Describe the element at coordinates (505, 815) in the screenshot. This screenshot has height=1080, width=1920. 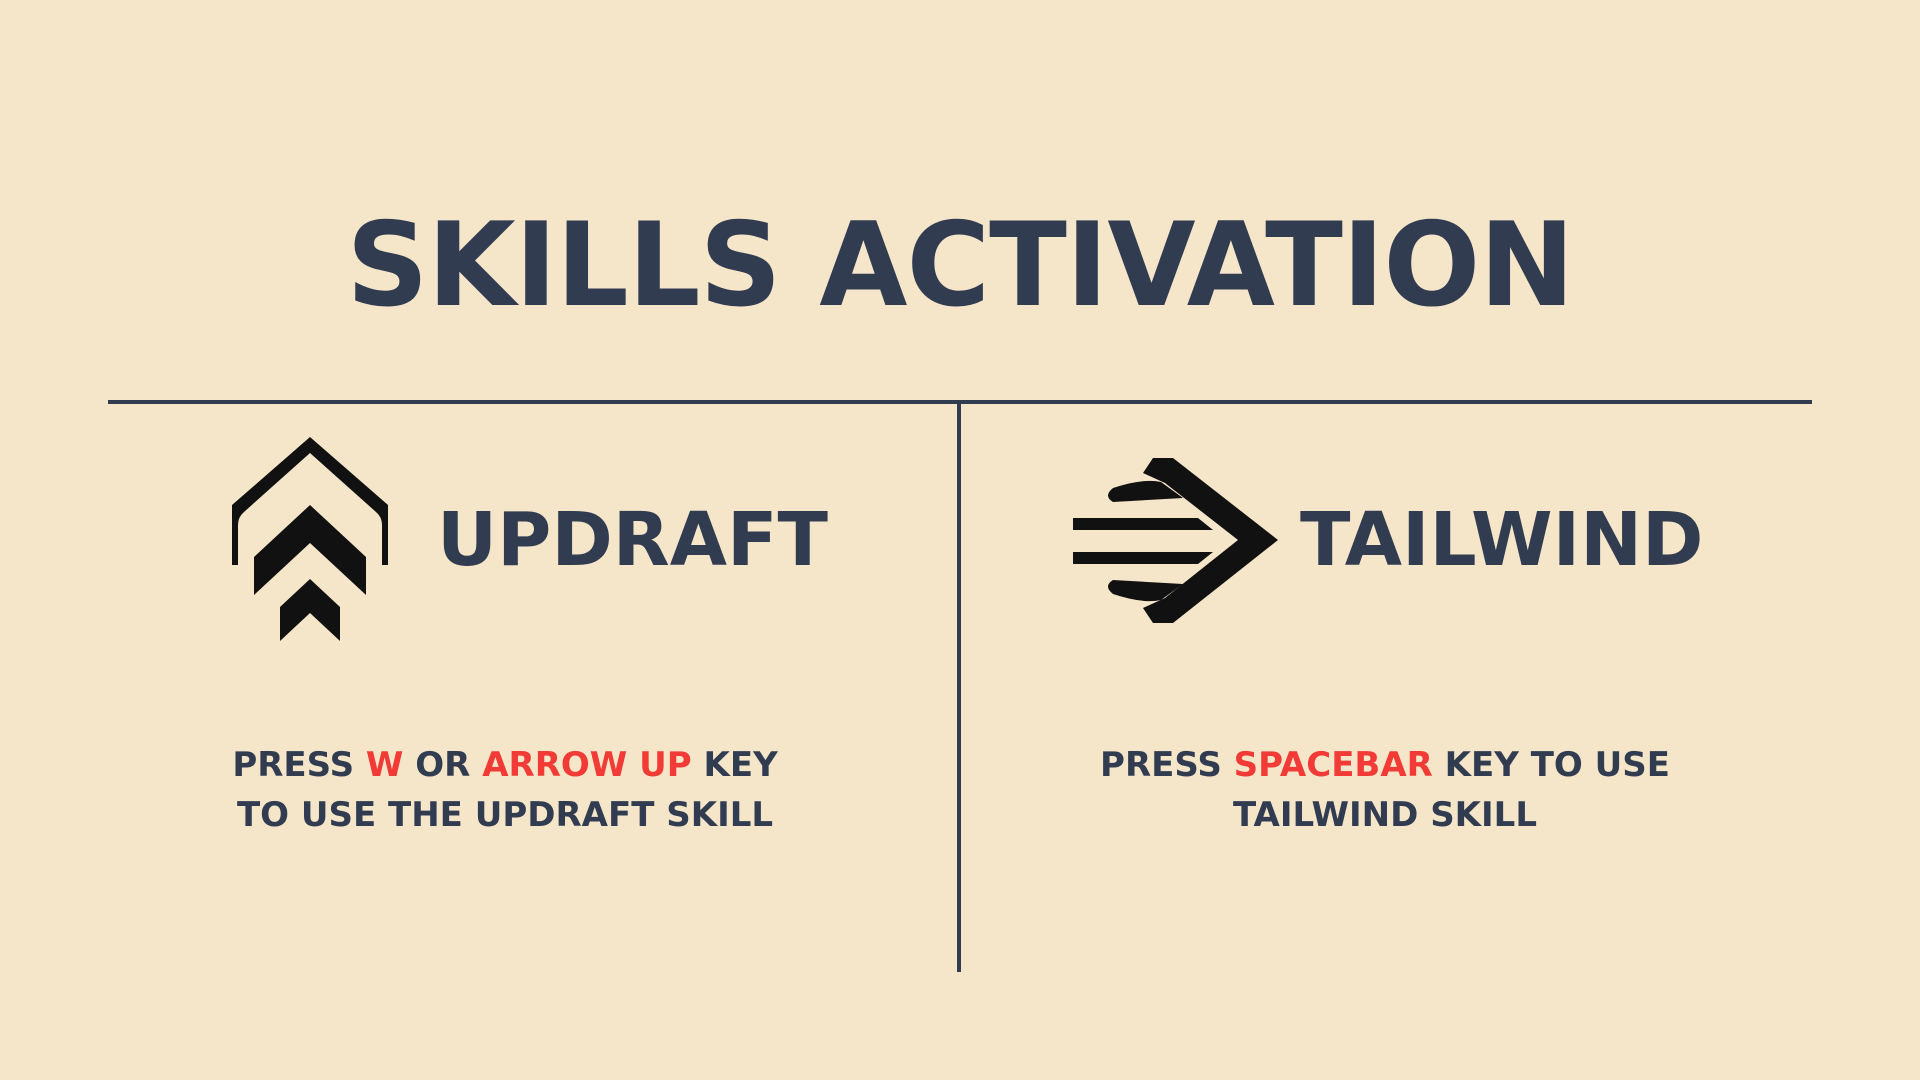
I see `instruction-line: TO USE THE UPDRAFT SKILL` at that location.